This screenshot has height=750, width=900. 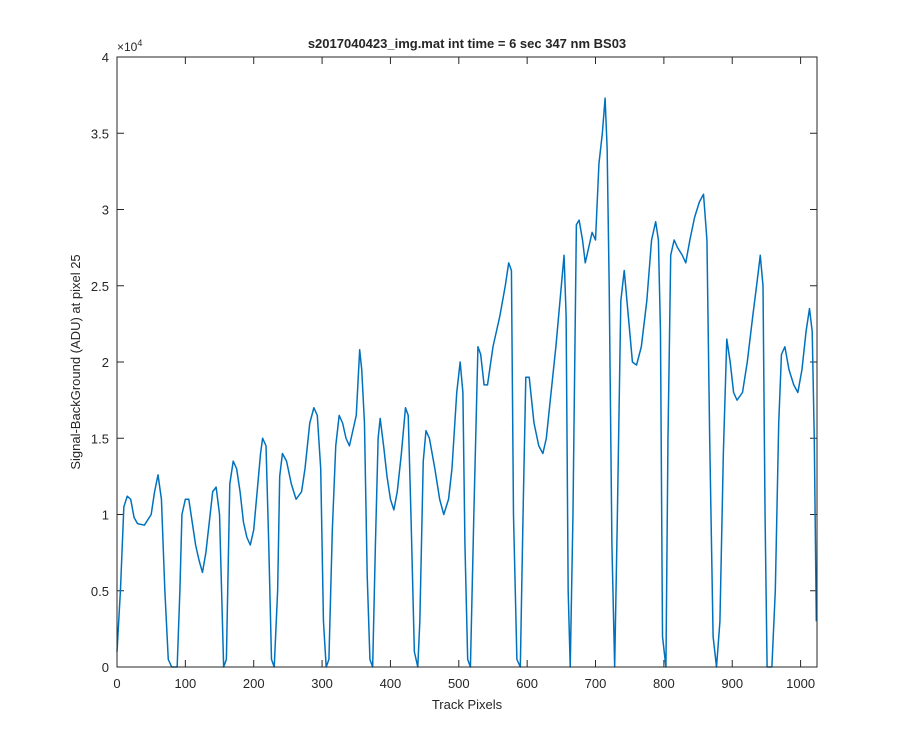 What do you see at coordinates (527, 683) in the screenshot?
I see `x-tick-label: 600` at bounding box center [527, 683].